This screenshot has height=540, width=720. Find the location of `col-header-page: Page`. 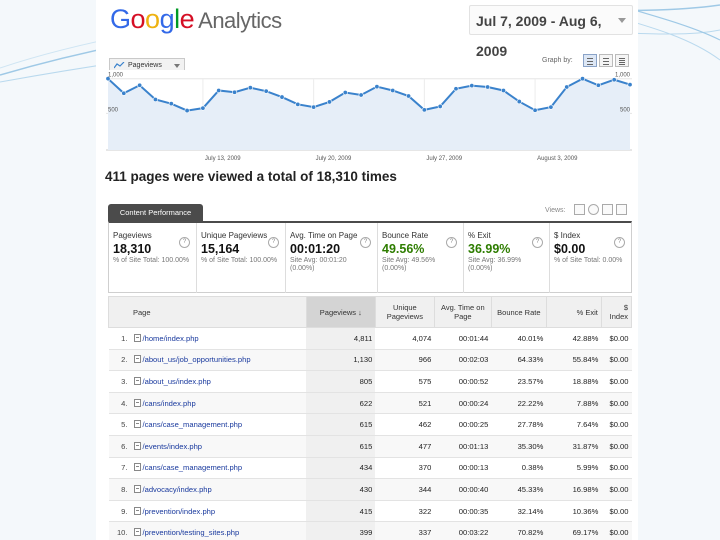

col-header-page: Page is located at coordinates (207, 312).